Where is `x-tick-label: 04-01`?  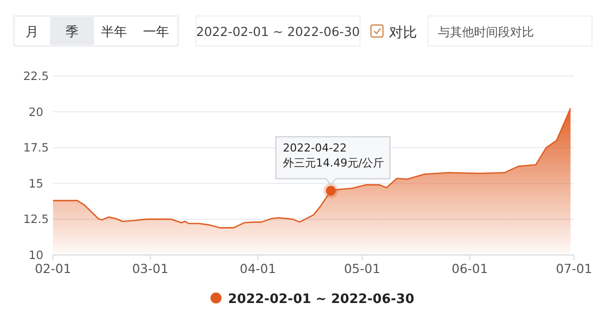 x-tick-label: 04-01 is located at coordinates (258, 268).